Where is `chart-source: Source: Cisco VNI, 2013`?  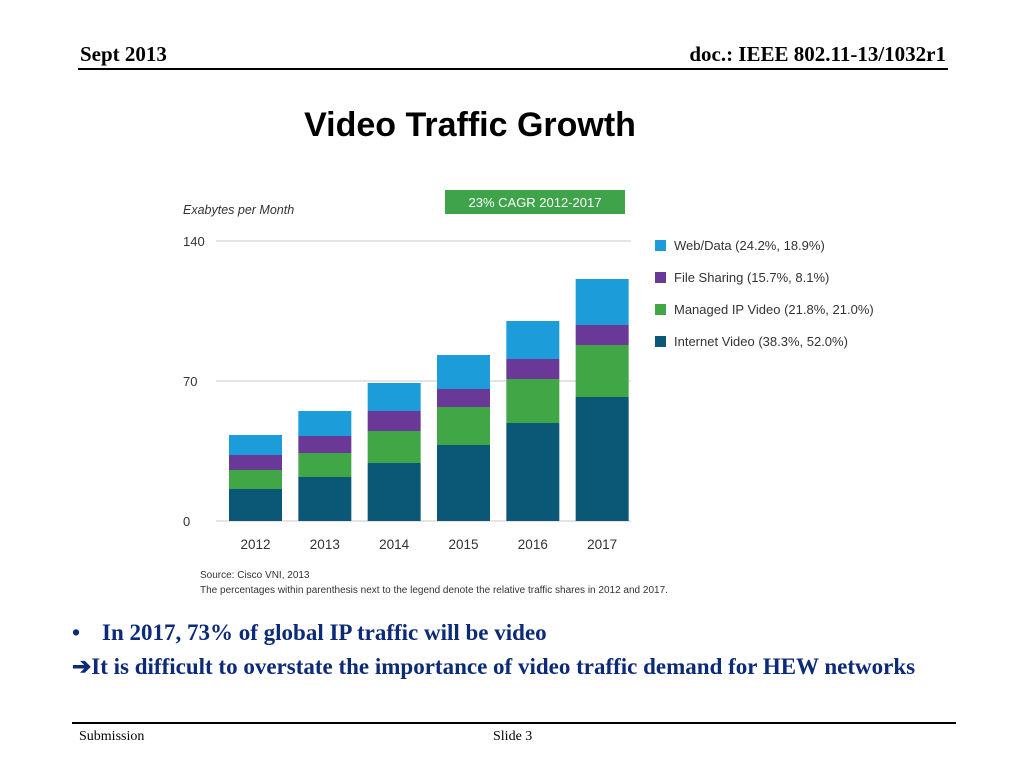
chart-source: Source: Cisco VNI, 2013 is located at coordinates (255, 575).